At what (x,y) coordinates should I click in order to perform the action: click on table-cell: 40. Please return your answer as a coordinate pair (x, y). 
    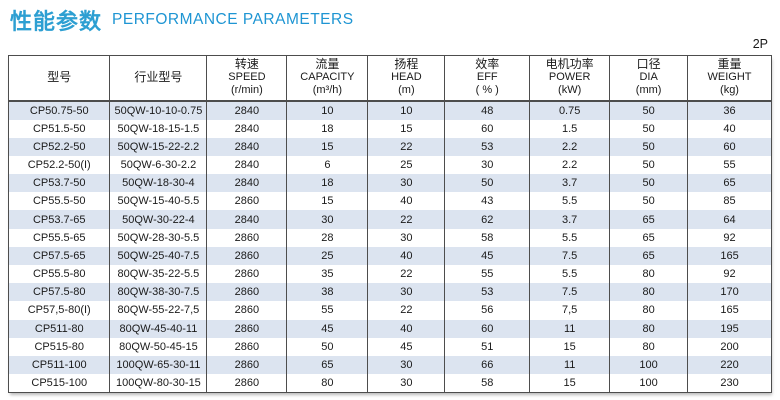
    Looking at the image, I should click on (406, 255).